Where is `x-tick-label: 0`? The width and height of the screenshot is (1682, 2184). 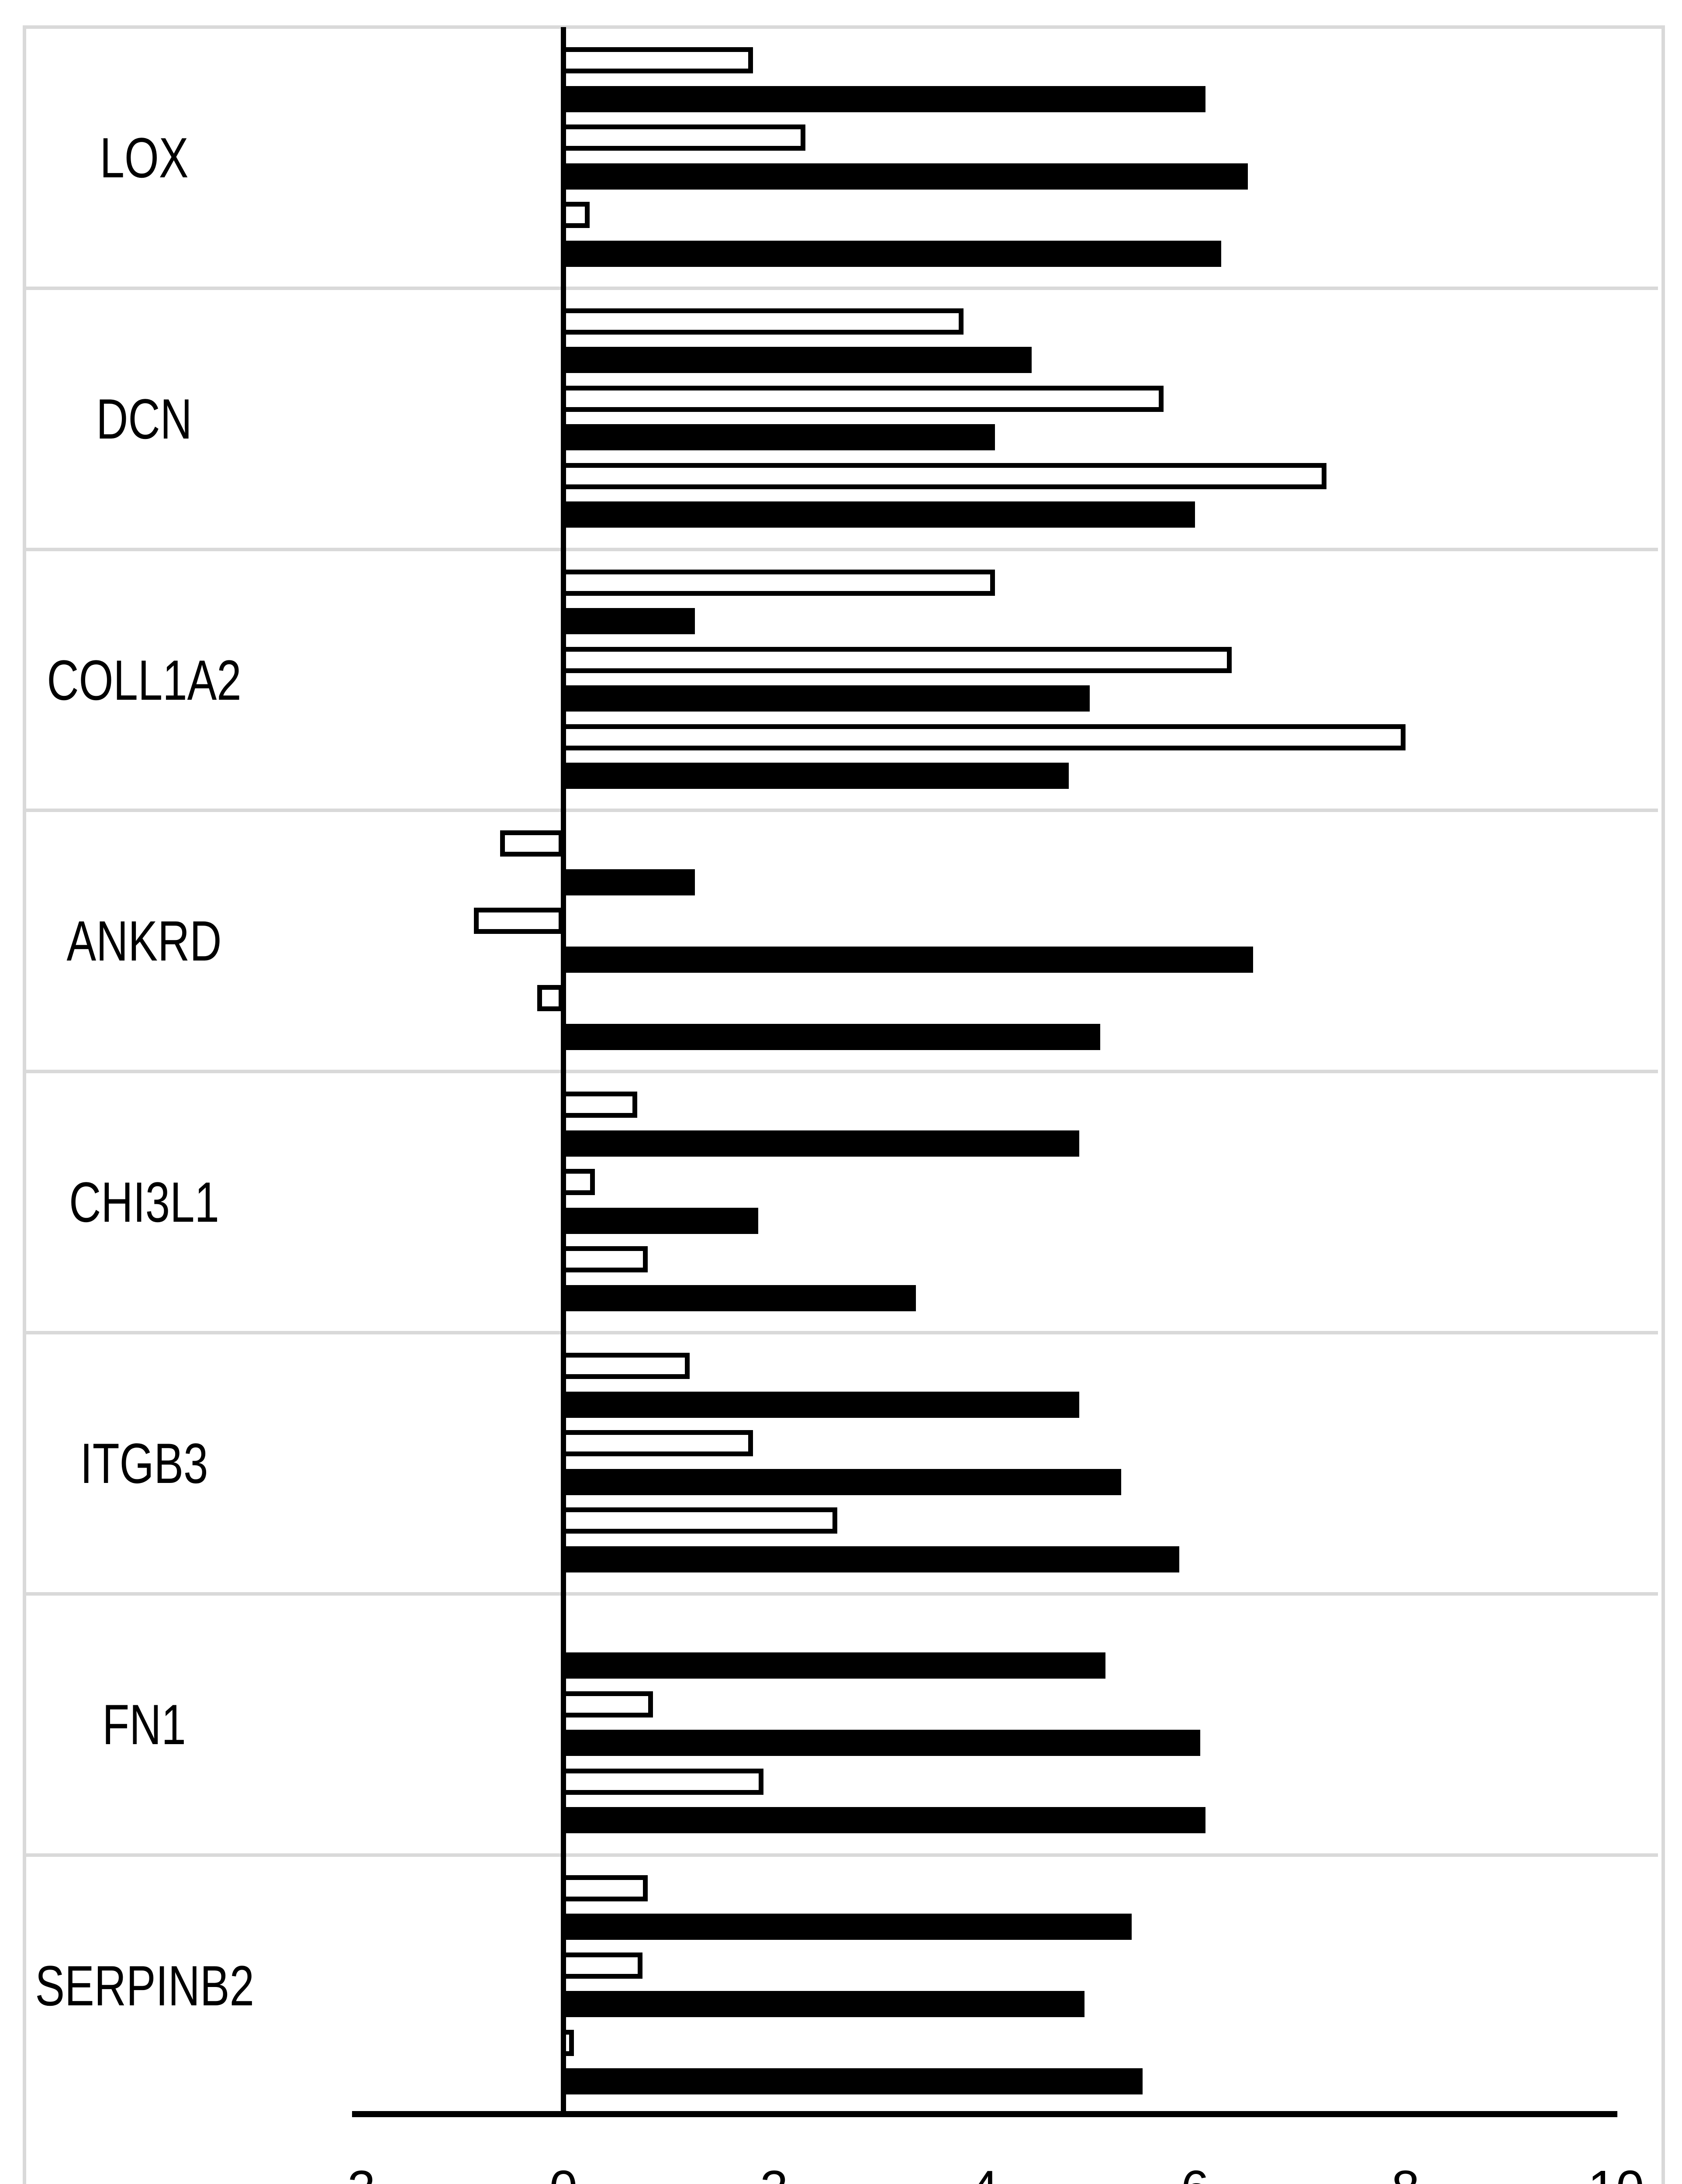
x-tick-label: 0 is located at coordinates (563, 2173).